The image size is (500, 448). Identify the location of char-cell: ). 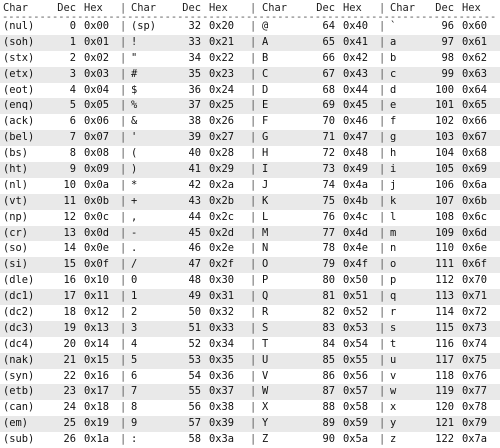
(134, 169).